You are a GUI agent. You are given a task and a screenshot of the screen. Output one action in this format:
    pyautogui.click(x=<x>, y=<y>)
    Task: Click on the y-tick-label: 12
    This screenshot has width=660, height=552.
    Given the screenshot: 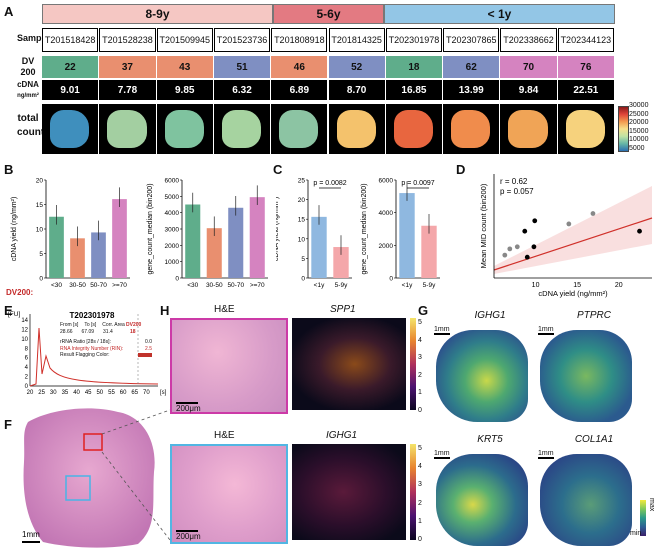 What is the action you would take?
    pyautogui.click(x=24, y=330)
    